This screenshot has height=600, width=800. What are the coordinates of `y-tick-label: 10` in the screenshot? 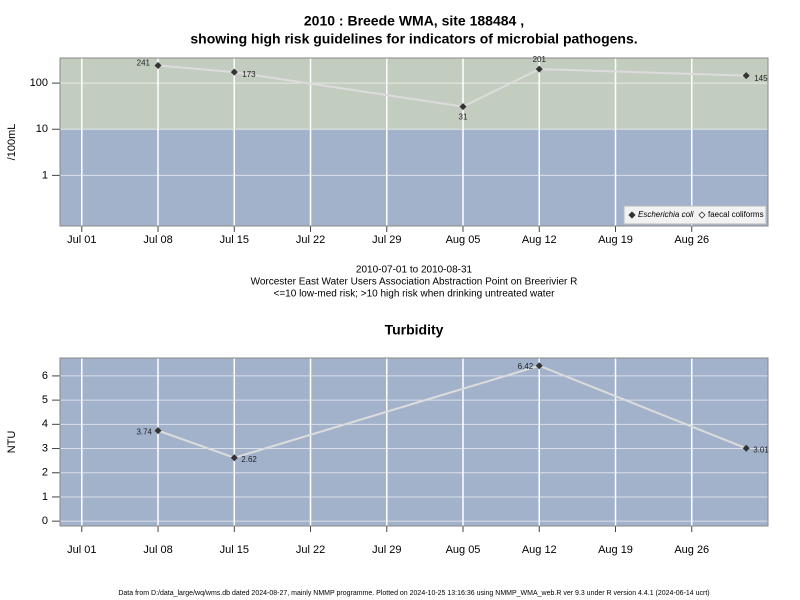 It's located at (42, 129).